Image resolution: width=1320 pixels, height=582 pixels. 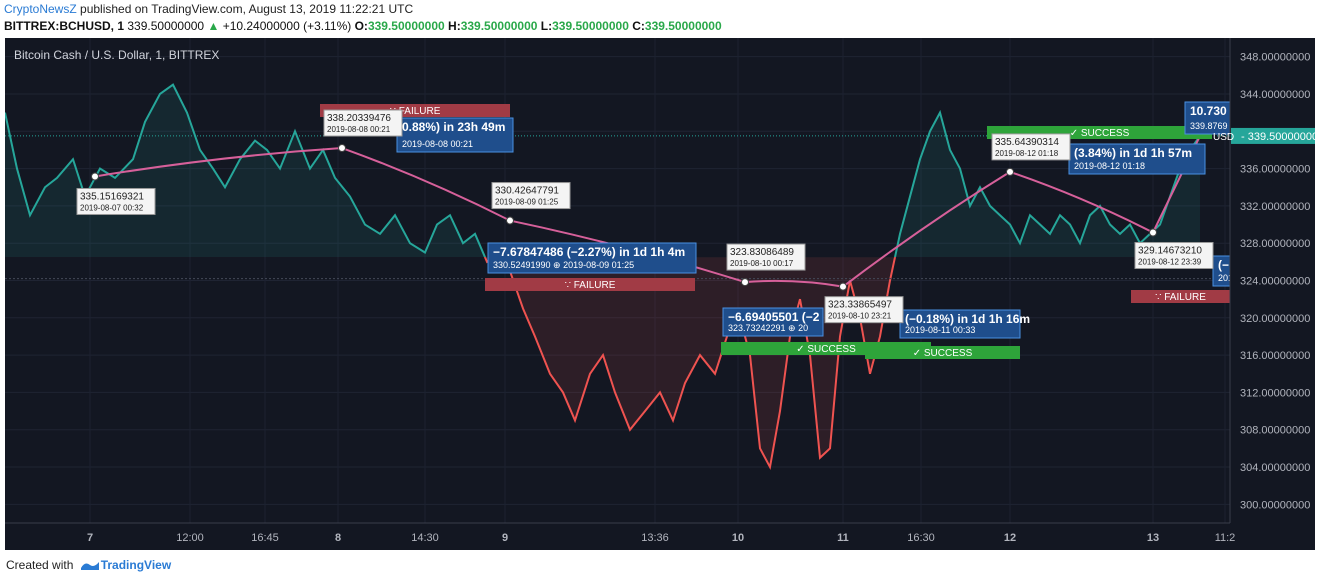 I want to click on x-tick-label: 9, so click(x=505, y=538).